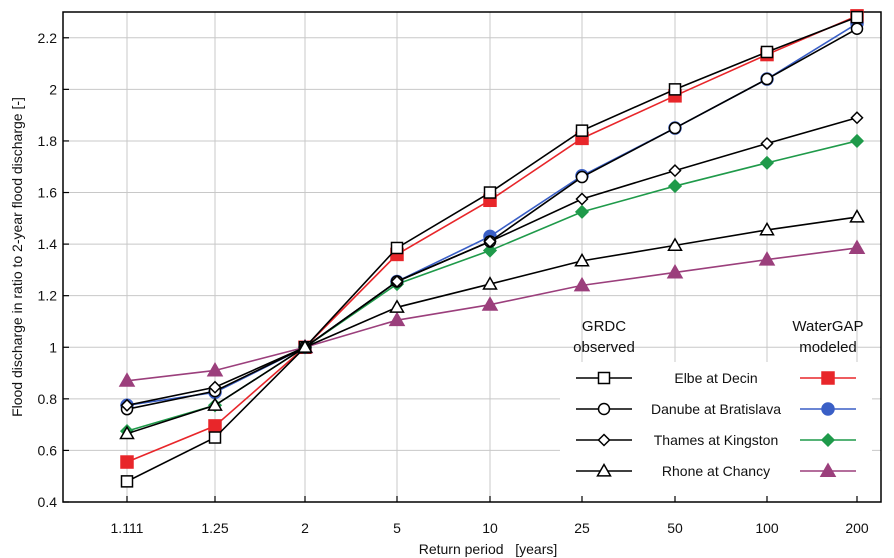  What do you see at coordinates (716, 440) in the screenshot?
I see `legend-label-thames: Thames at Kingston` at bounding box center [716, 440].